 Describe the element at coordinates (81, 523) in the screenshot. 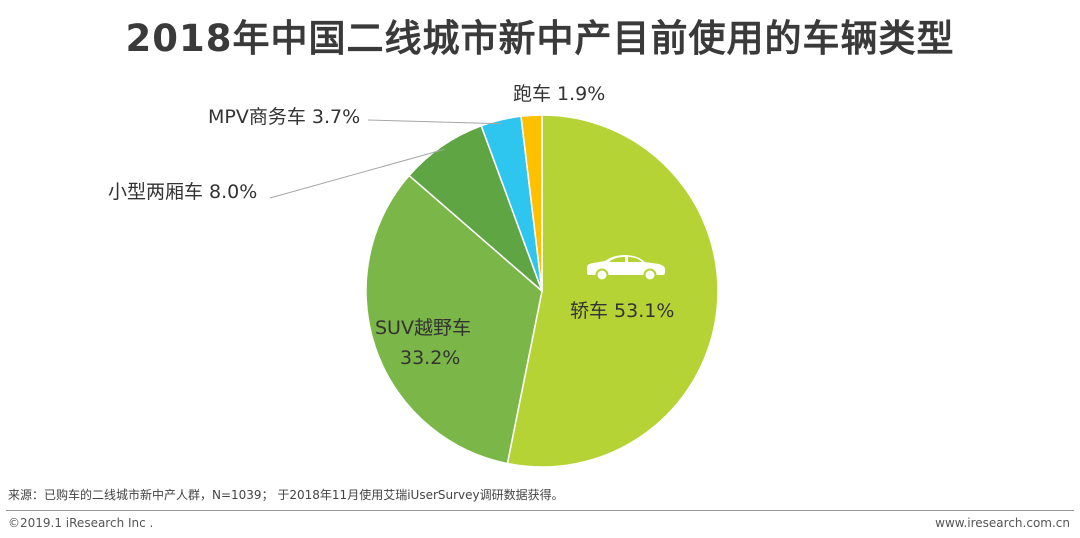

I see `copyright: ©2019.1 iResearch Inc .` at that location.